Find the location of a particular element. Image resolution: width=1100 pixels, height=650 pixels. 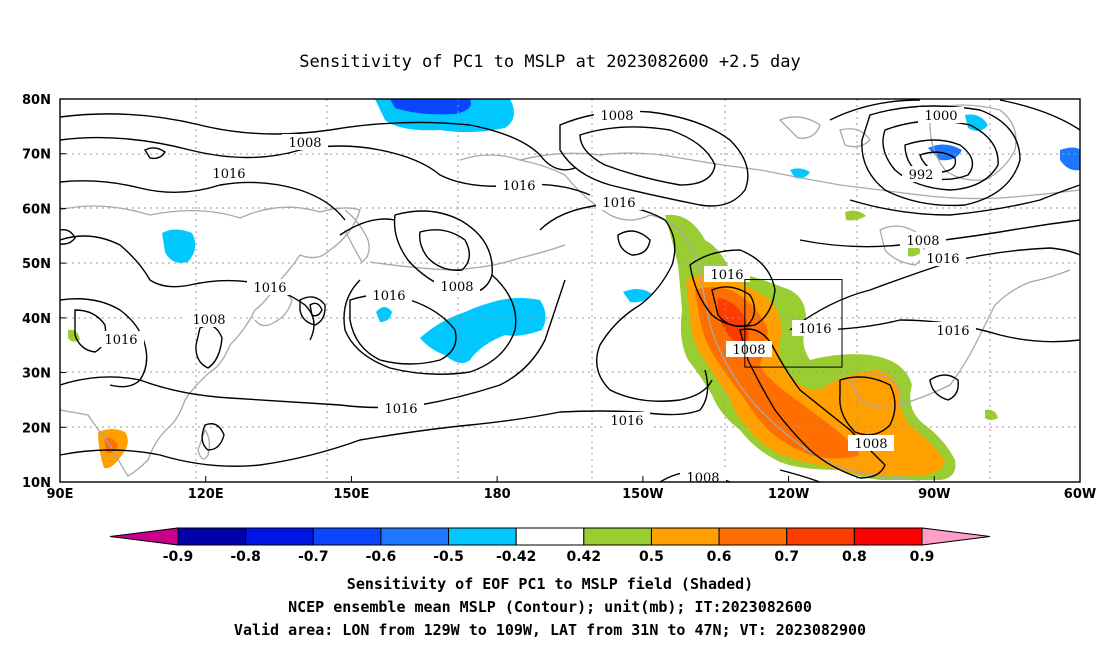

lon-tick-label: 120W is located at coordinates (788, 494).